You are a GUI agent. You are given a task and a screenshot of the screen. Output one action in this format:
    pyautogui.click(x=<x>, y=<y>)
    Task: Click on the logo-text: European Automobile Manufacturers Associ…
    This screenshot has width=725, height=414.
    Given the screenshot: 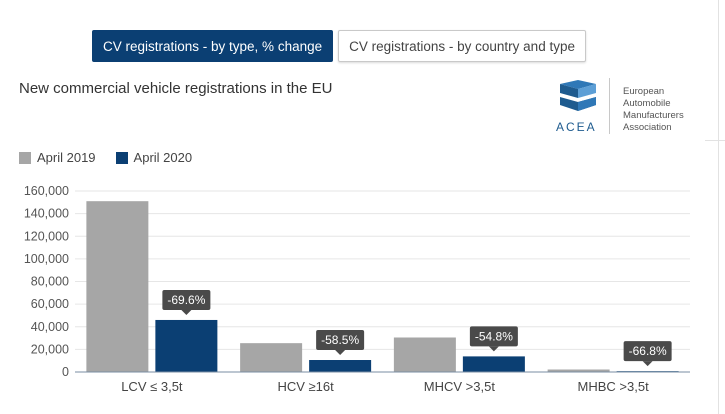 What is the action you would take?
    pyautogui.click(x=653, y=109)
    